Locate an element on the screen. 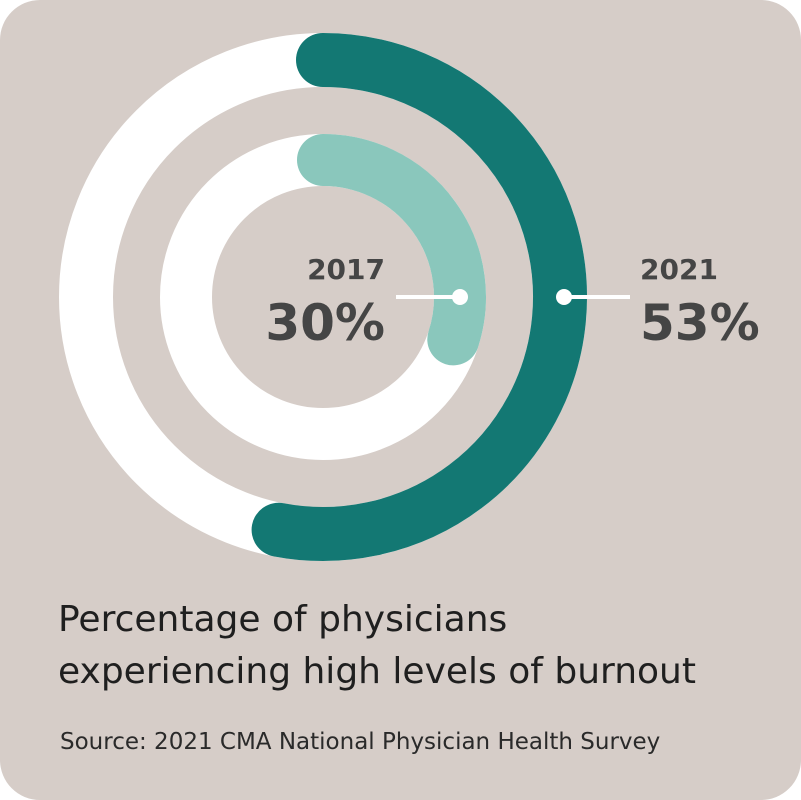 The height and width of the screenshot is (800, 801). year-label-2017: 2017 is located at coordinates (346, 269).